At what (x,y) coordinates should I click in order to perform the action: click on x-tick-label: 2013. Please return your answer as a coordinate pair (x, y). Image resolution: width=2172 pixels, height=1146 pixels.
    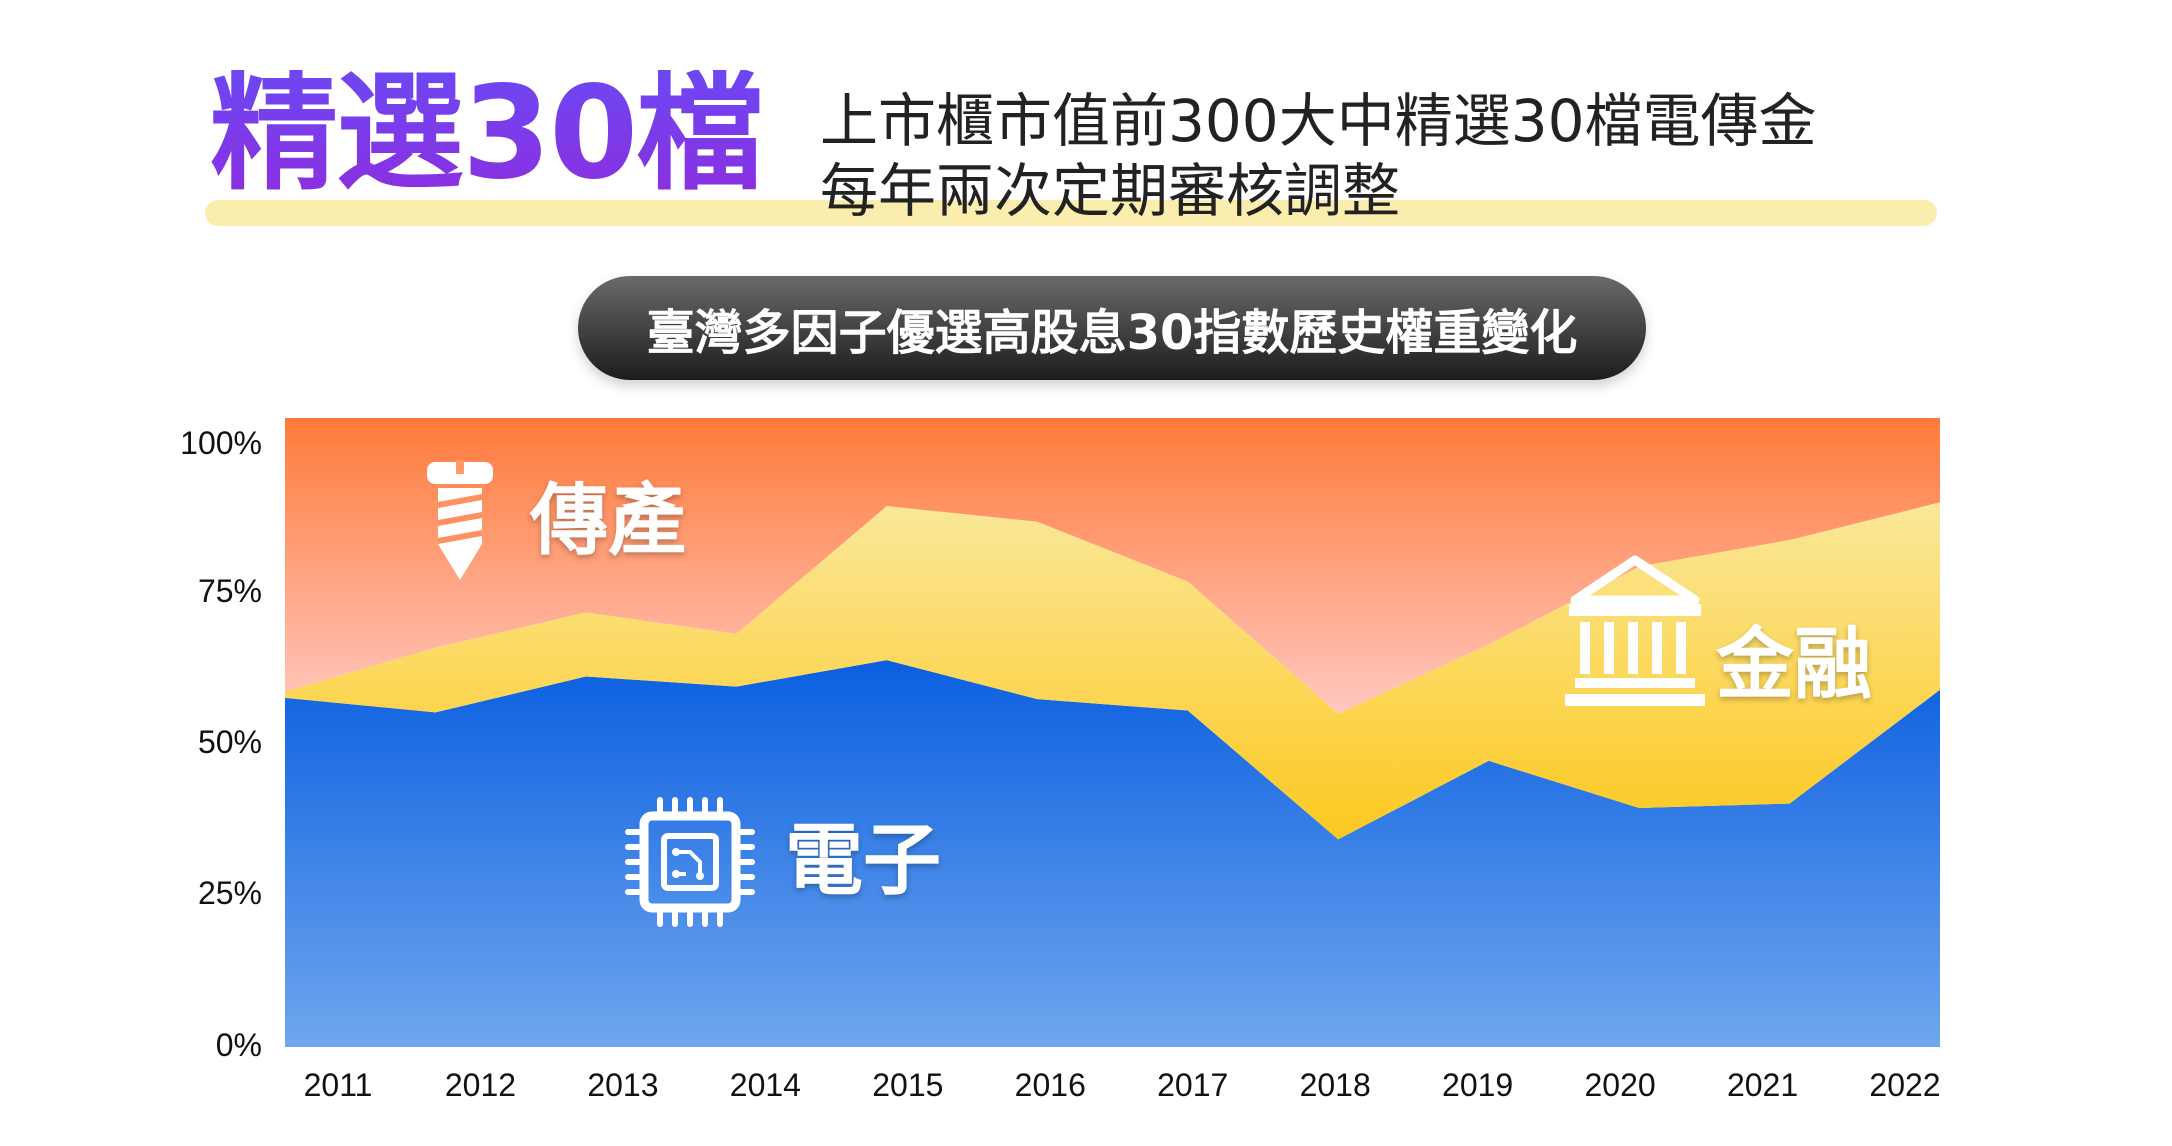
    Looking at the image, I should click on (622, 1085).